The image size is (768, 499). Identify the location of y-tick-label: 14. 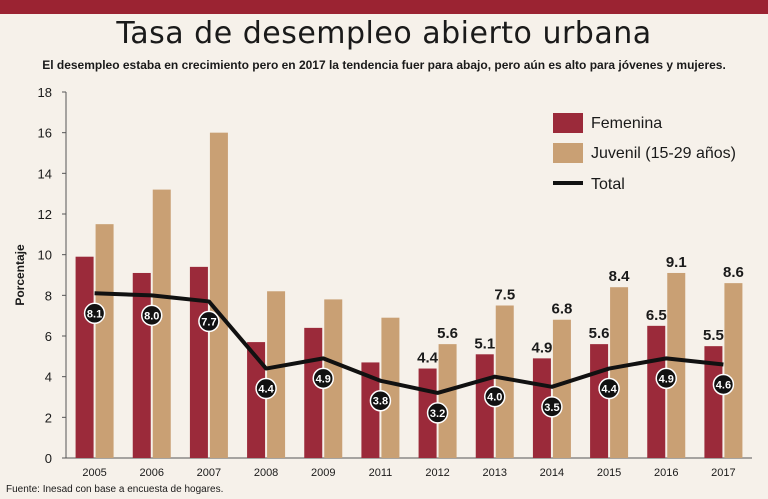
(45, 173).